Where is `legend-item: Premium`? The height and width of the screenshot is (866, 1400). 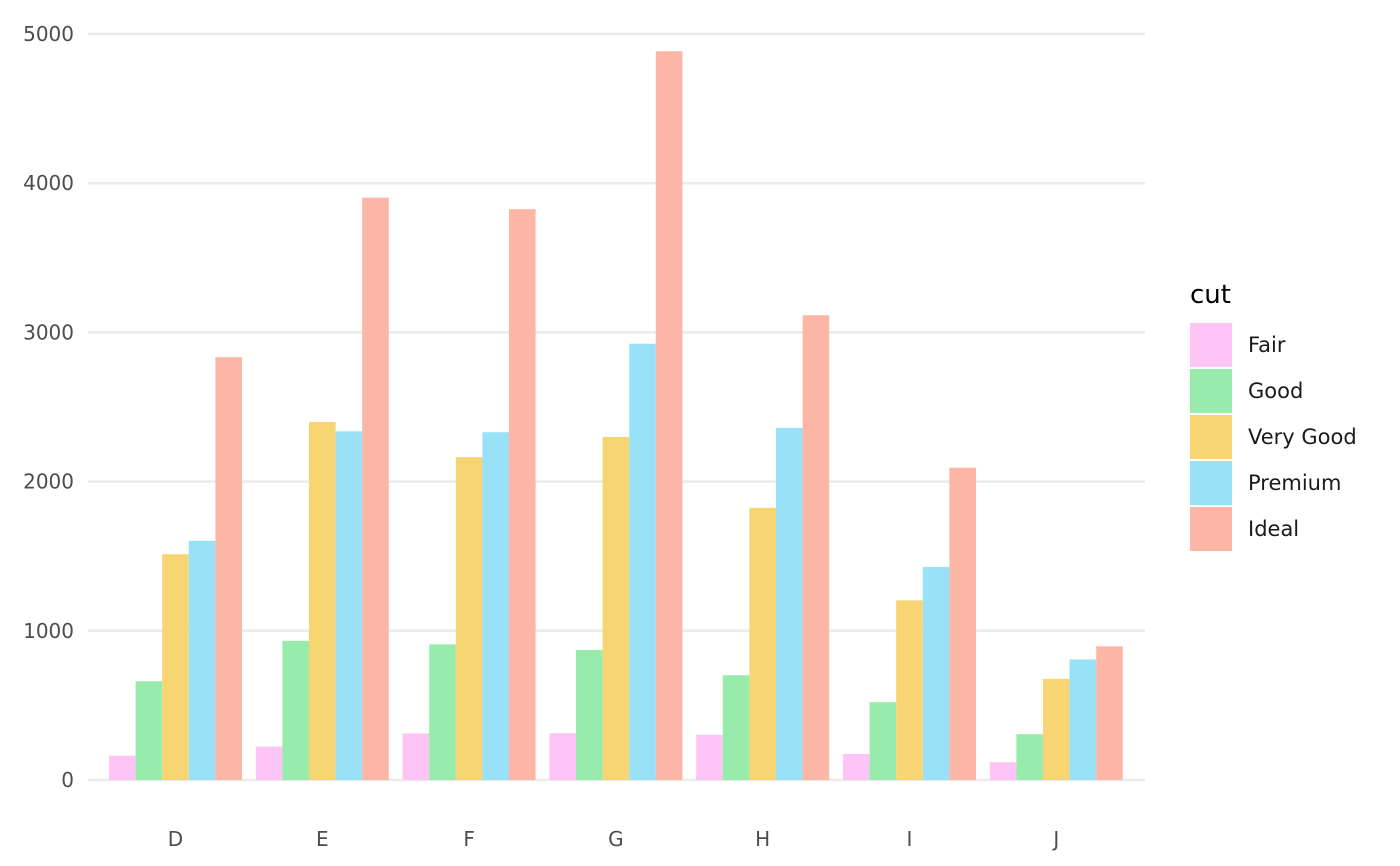
legend-item: Premium is located at coordinates (1273, 483).